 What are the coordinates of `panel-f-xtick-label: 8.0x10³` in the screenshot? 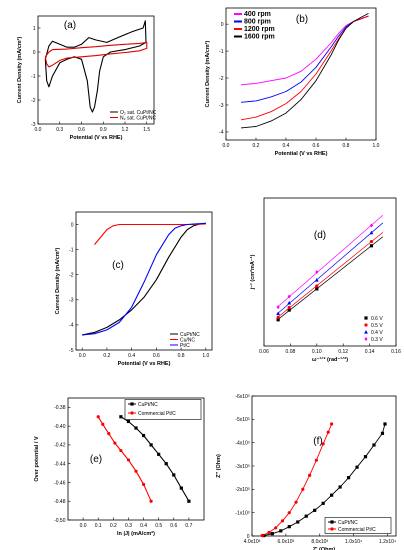 It's located at (319, 542).